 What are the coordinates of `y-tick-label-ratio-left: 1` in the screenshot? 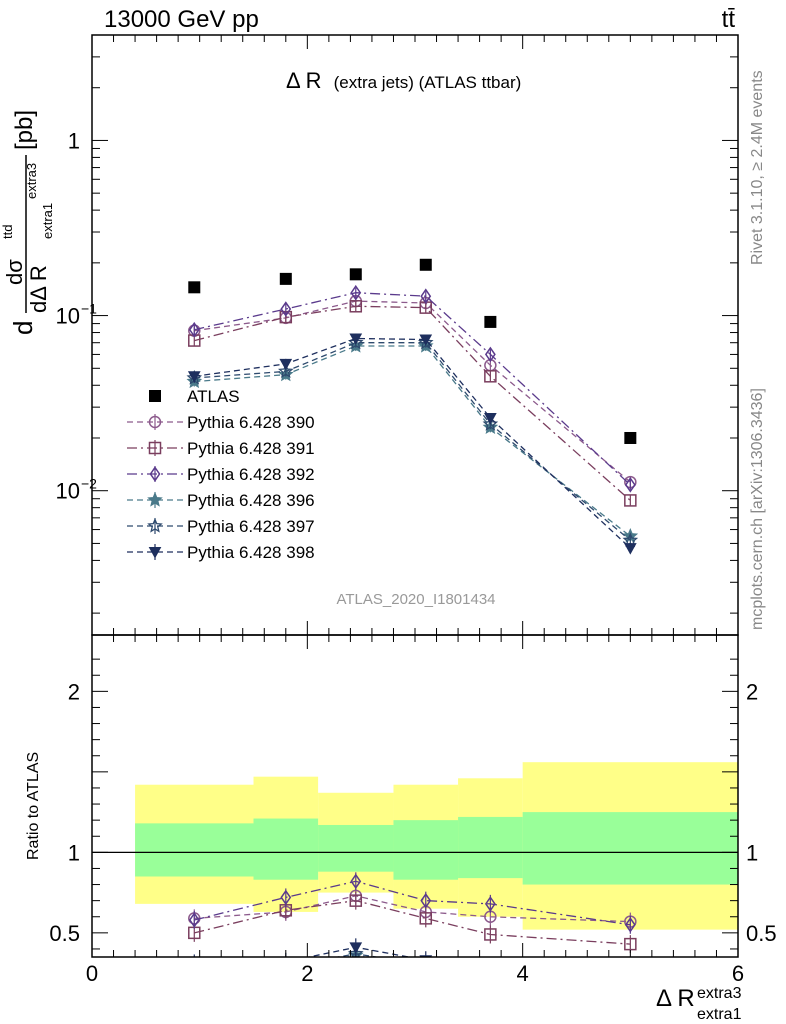 It's located at (74, 852).